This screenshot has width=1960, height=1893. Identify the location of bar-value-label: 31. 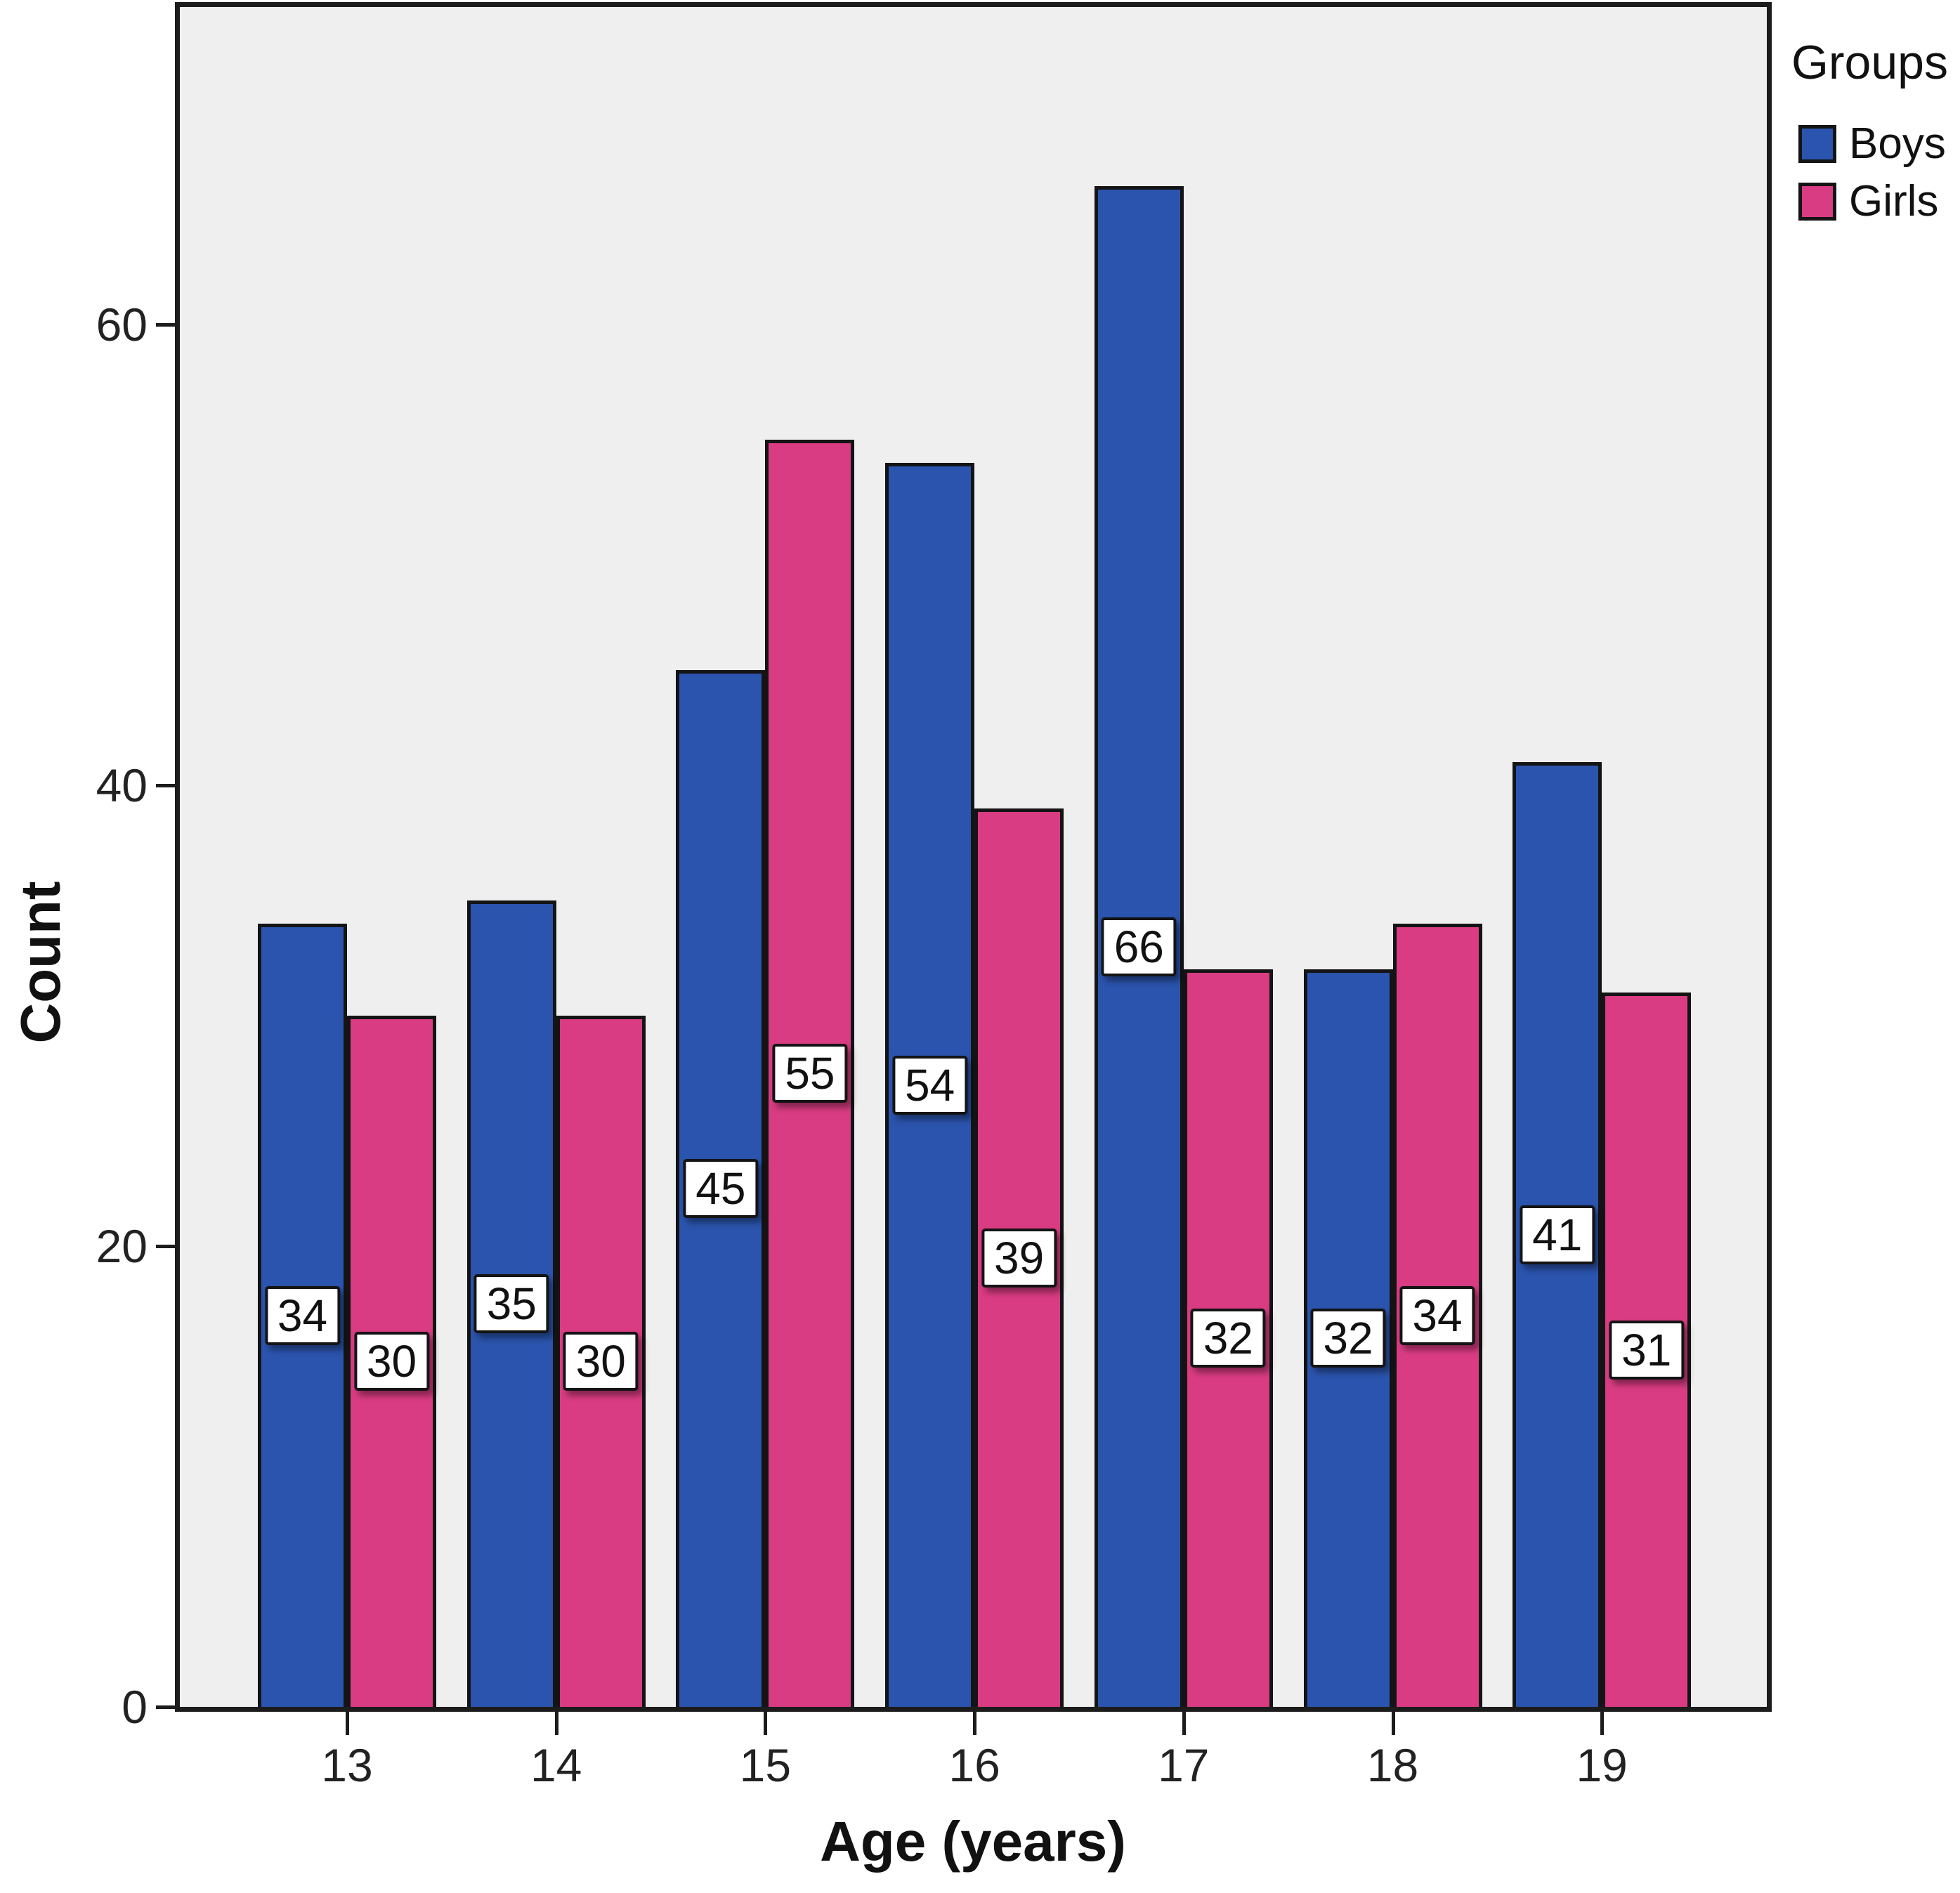
(1647, 1350).